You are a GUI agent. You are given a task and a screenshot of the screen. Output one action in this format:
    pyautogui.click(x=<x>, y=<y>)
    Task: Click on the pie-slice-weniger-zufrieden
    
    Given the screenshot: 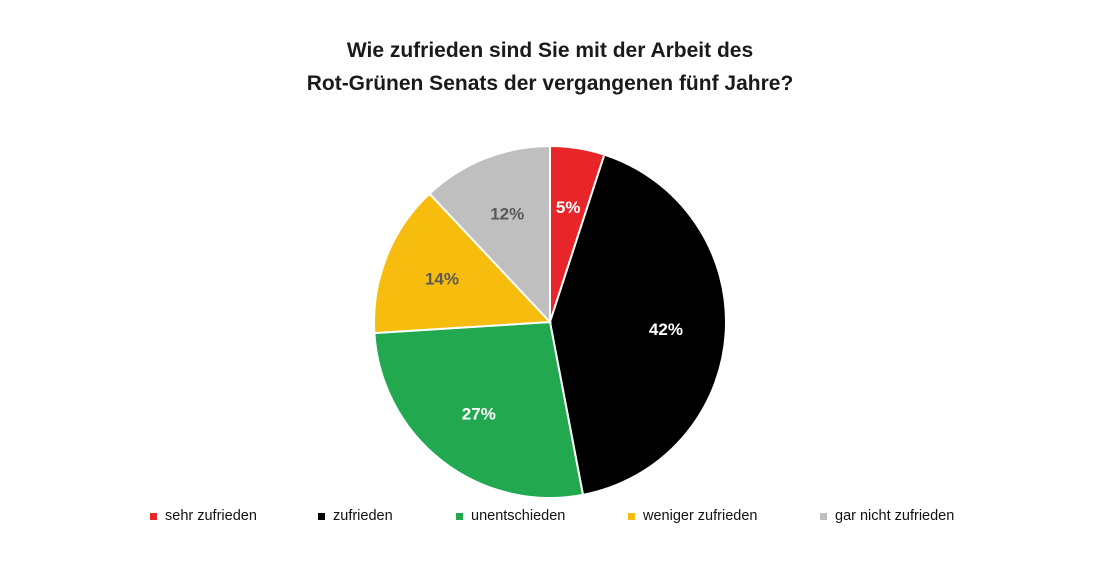 What is the action you would take?
    pyautogui.click(x=463, y=263)
    